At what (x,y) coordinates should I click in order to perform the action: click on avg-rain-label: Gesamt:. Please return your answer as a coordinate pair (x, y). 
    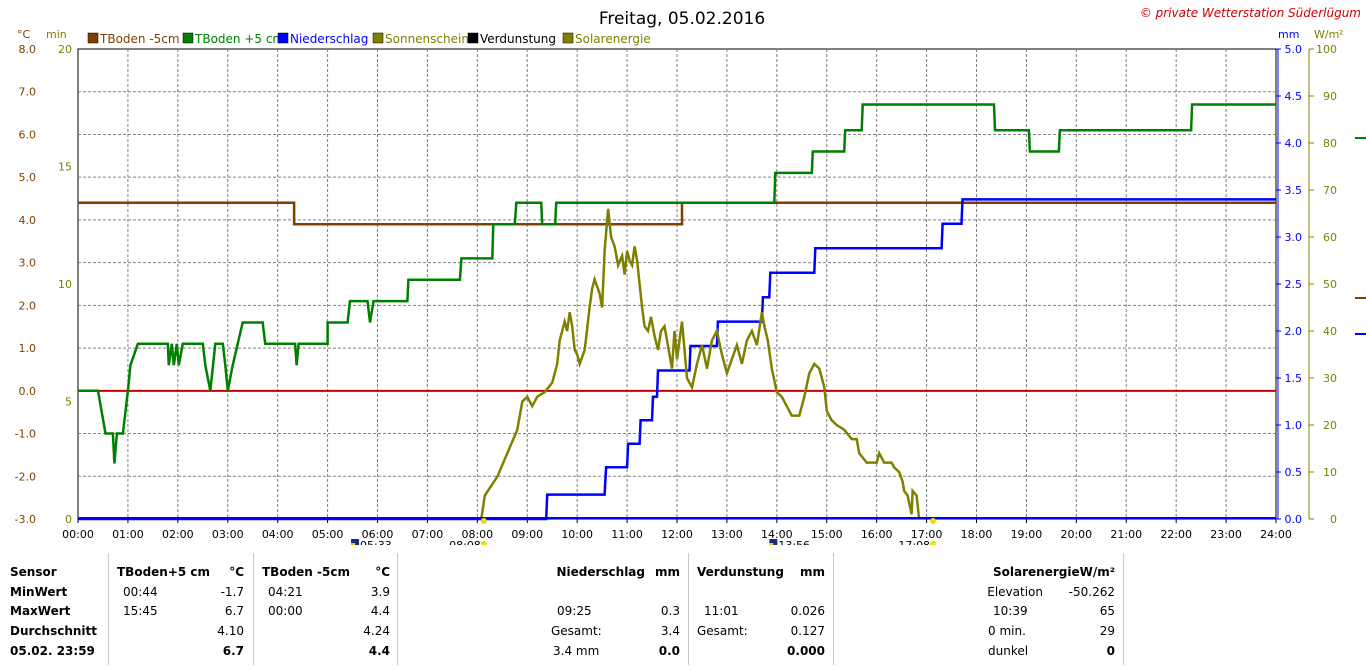
    Looking at the image, I should click on (576, 631).